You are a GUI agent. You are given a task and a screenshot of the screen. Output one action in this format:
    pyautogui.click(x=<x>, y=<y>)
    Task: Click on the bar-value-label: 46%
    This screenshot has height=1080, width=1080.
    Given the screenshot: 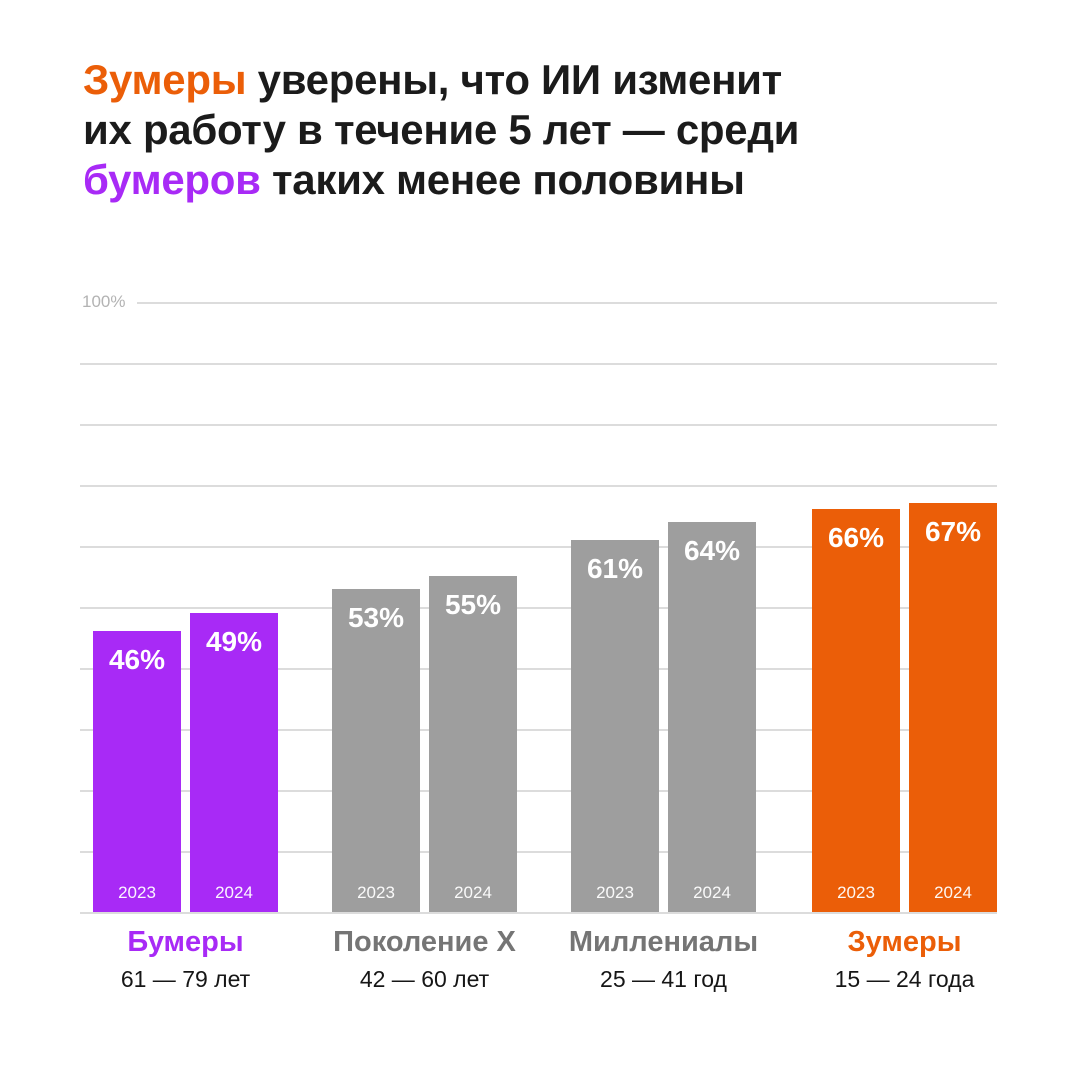 What is the action you would take?
    pyautogui.click(x=137, y=659)
    